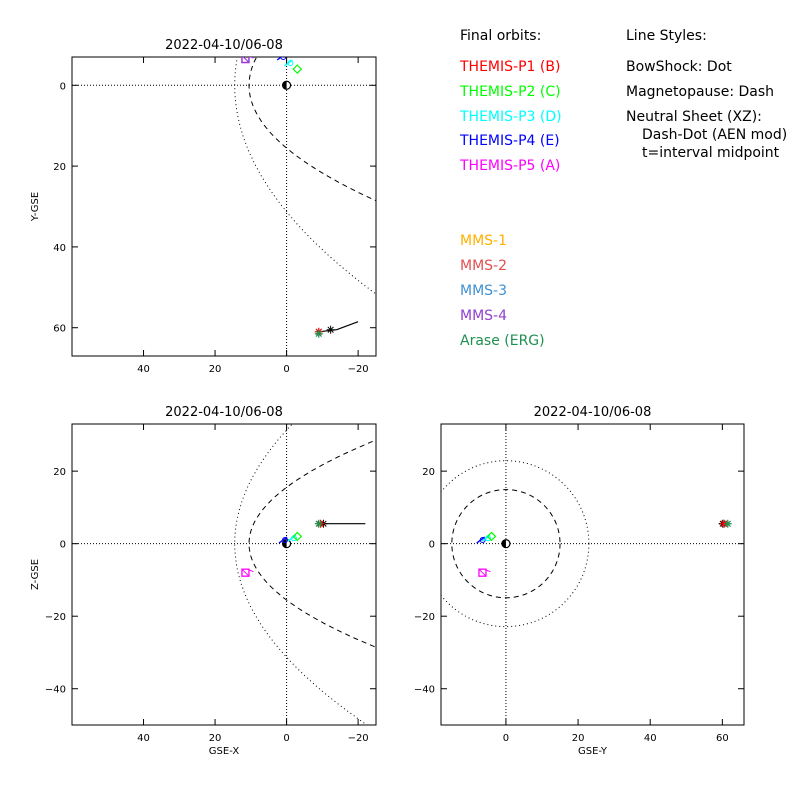 The width and height of the screenshot is (800, 800). I want to click on legend-item-mms3: MMS-3, so click(483, 291).